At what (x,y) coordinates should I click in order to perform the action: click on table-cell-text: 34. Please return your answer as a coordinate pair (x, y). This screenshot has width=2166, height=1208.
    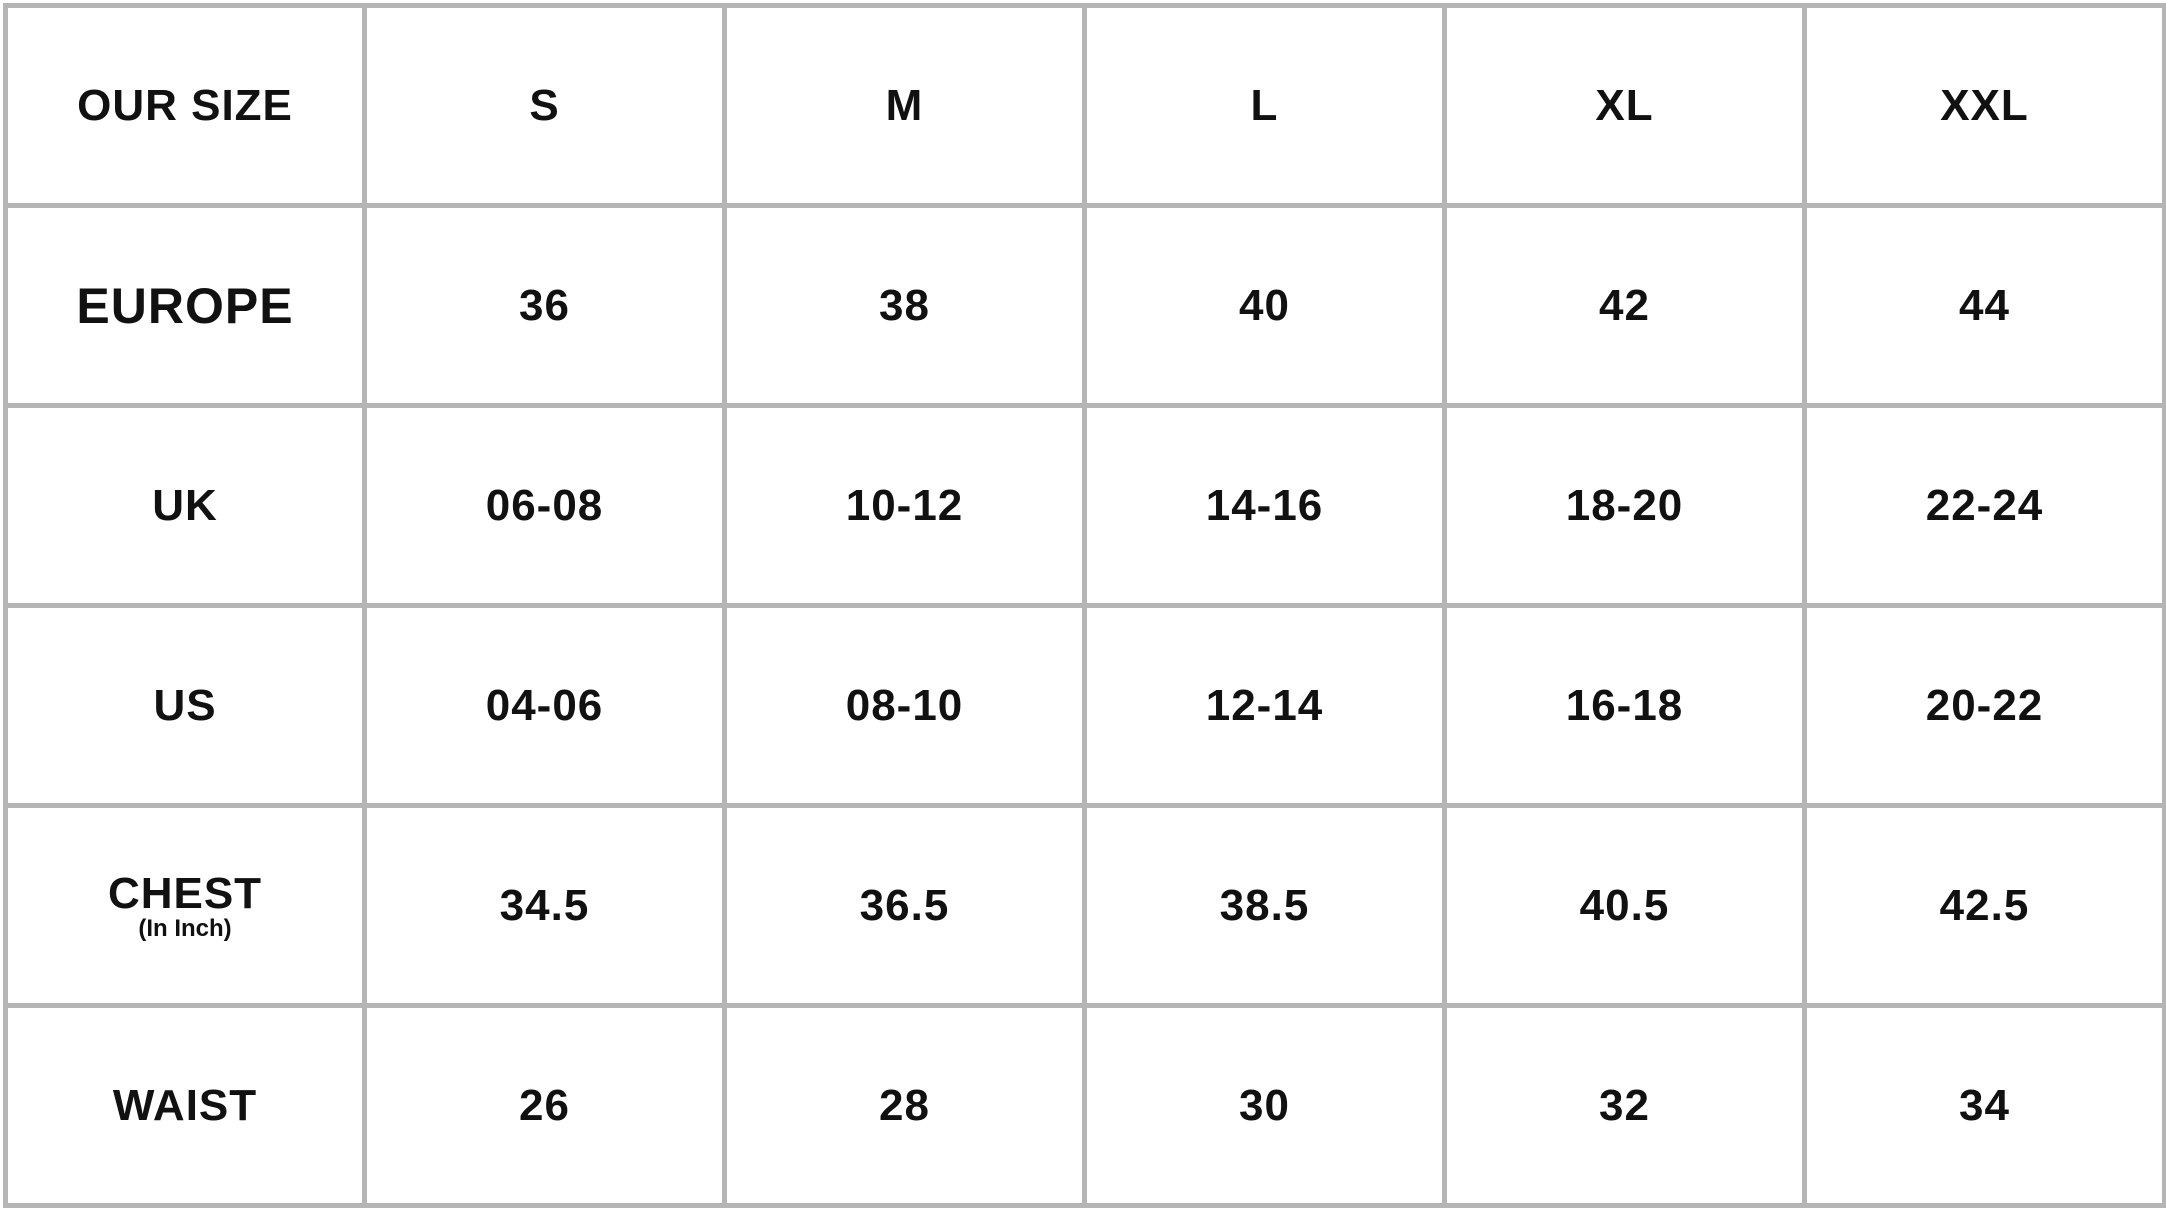
    Looking at the image, I should click on (1984, 1105).